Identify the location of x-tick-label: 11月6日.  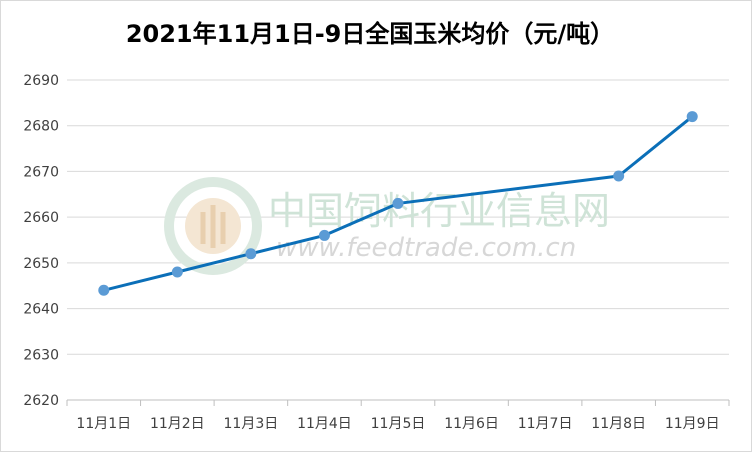
(471, 424).